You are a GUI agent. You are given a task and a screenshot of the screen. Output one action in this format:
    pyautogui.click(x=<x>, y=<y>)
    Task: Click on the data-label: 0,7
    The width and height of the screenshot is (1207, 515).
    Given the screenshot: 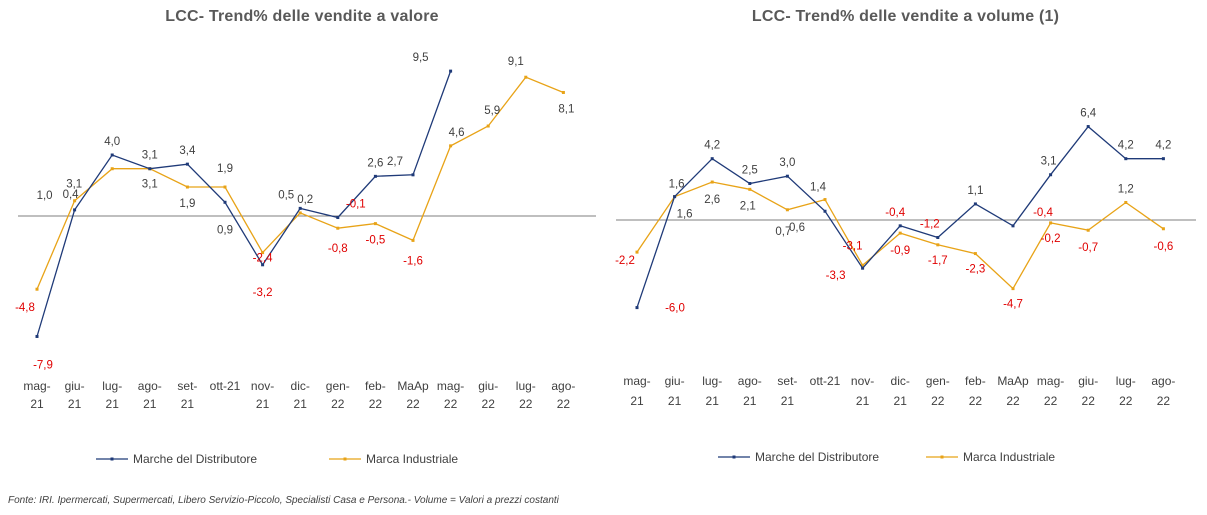 What is the action you would take?
    pyautogui.click(x=783, y=232)
    